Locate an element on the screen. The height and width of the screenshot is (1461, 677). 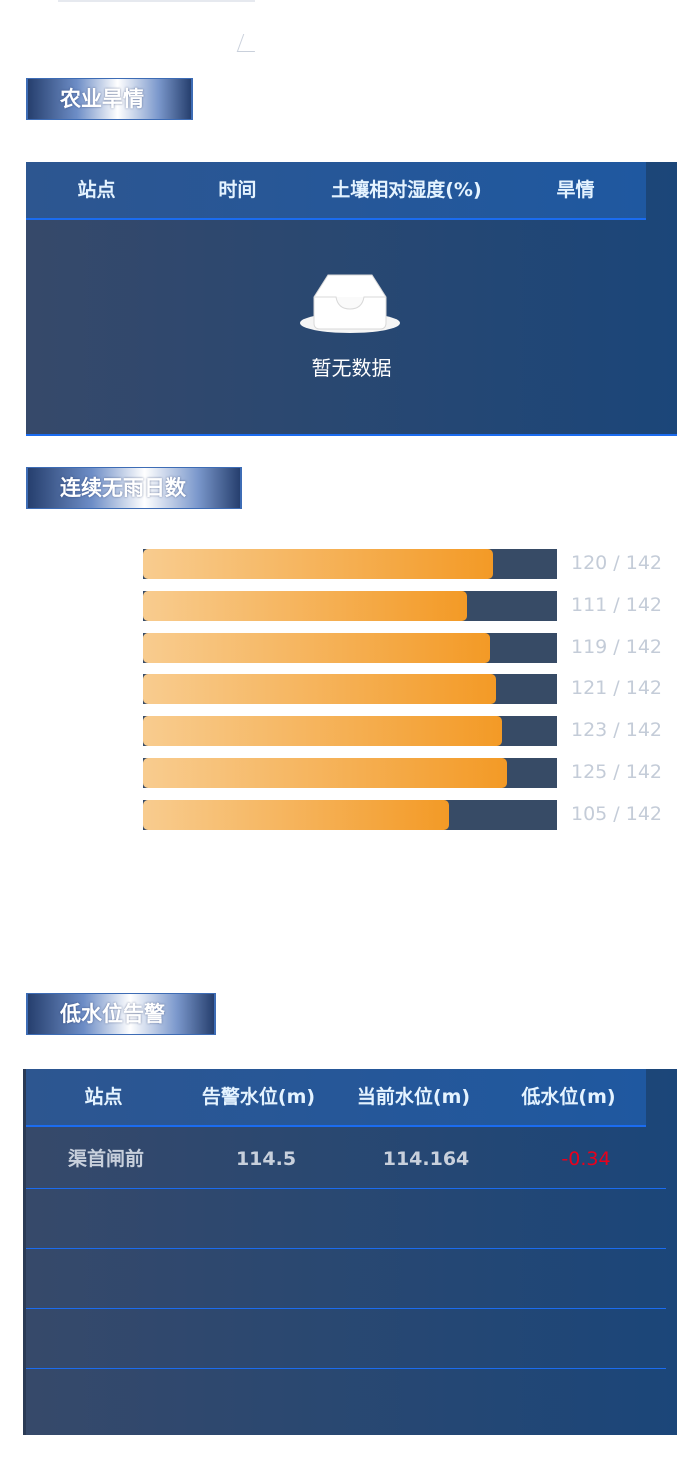
norain-bar-label: 111 / 142 is located at coordinates (617, 604).